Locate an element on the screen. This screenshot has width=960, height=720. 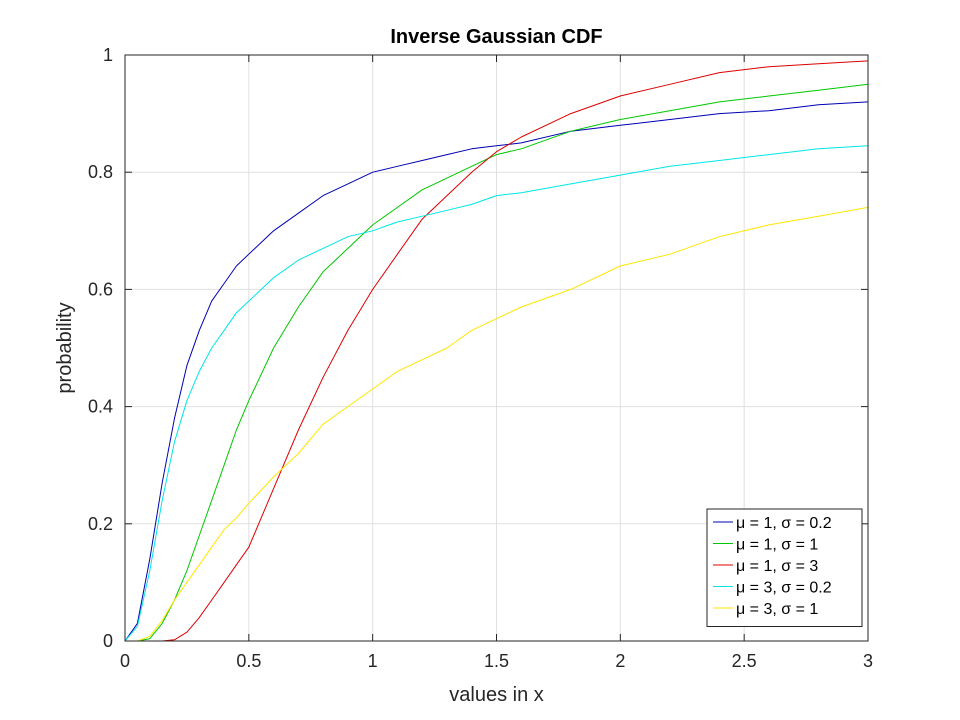
y-tick-label: 0.8 is located at coordinates (100, 172).